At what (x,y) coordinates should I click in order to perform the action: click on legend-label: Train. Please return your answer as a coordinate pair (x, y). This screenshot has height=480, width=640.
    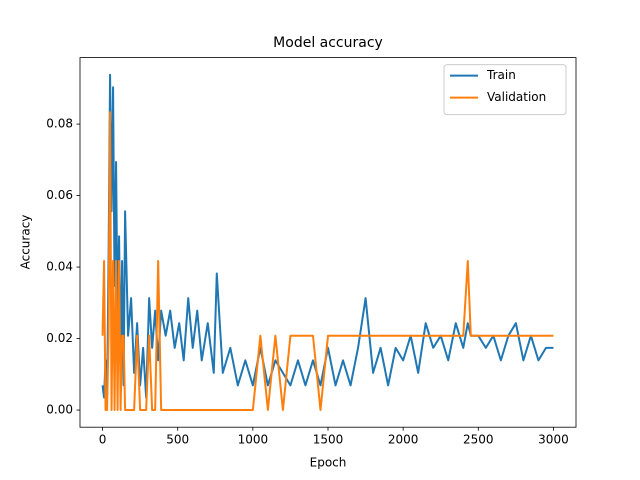
    Looking at the image, I should click on (501, 75).